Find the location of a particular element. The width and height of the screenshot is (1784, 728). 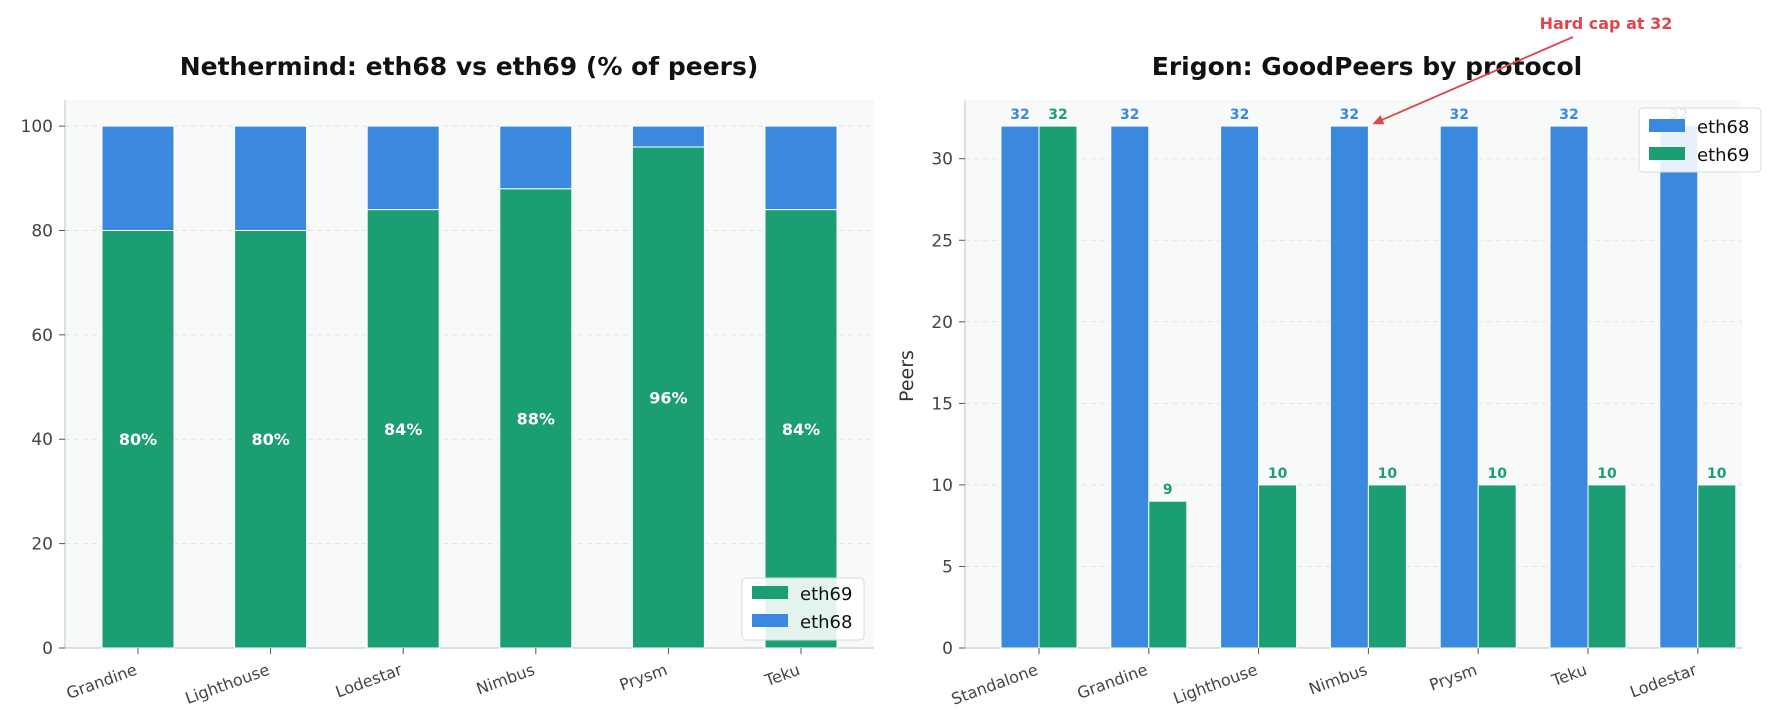

chart-2-x-tick-label: Grandine is located at coordinates (1113, 681).